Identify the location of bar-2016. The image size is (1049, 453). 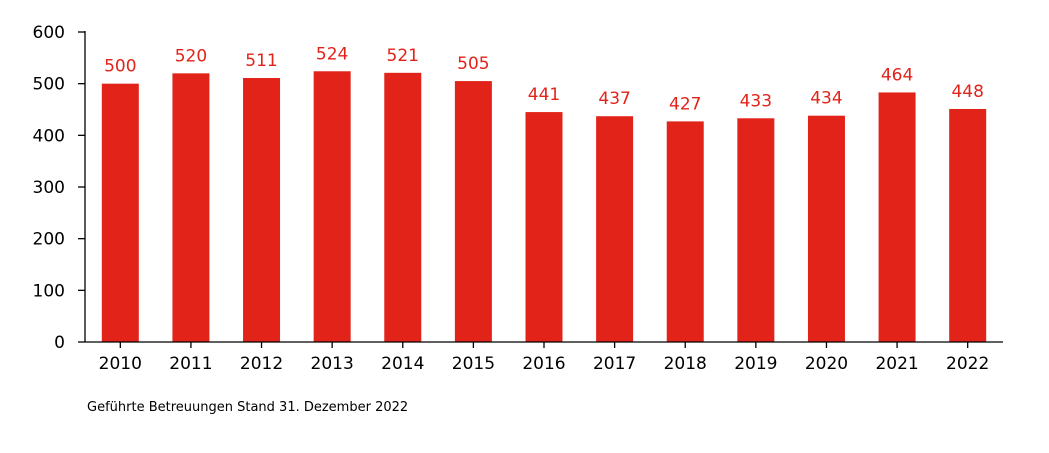
(544, 227).